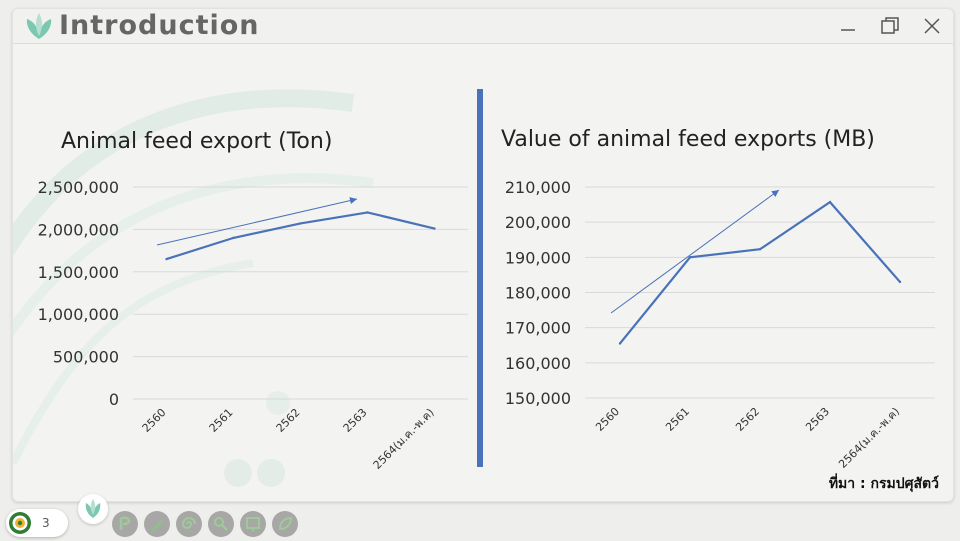 This screenshot has width=960, height=541. I want to click on y-tick-label: 2,500,000, so click(78, 187).